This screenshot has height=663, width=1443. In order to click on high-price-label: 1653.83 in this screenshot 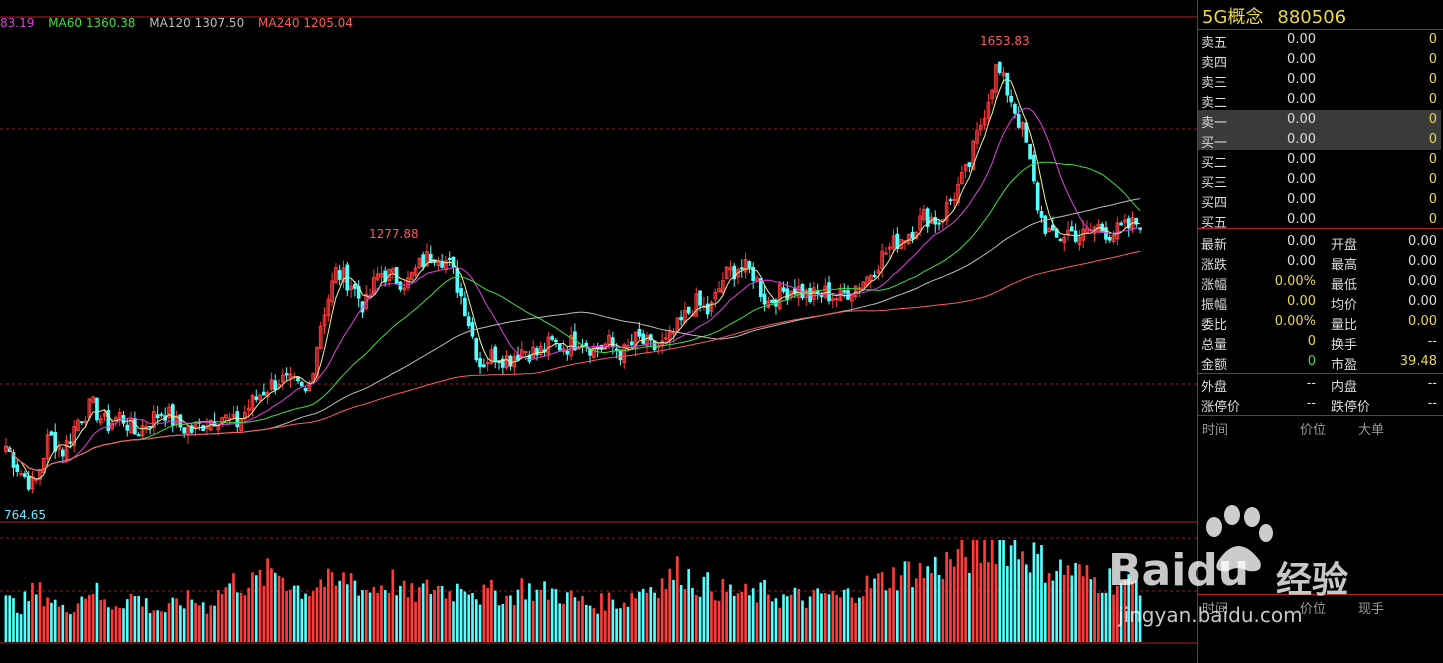, I will do `click(1005, 41)`.